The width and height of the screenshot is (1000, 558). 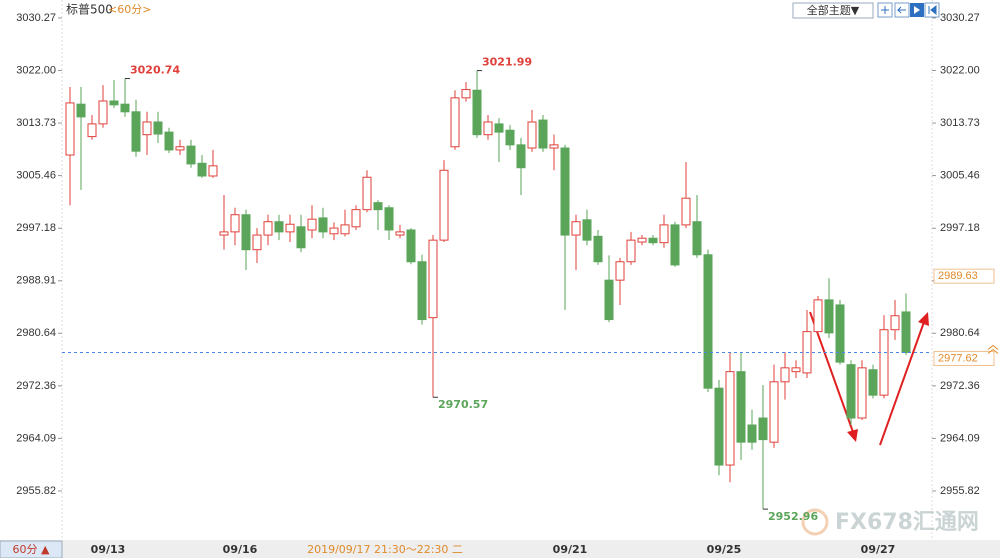 What do you see at coordinates (960, 70) in the screenshot?
I see `y2-tick-label: 3022.00` at bounding box center [960, 70].